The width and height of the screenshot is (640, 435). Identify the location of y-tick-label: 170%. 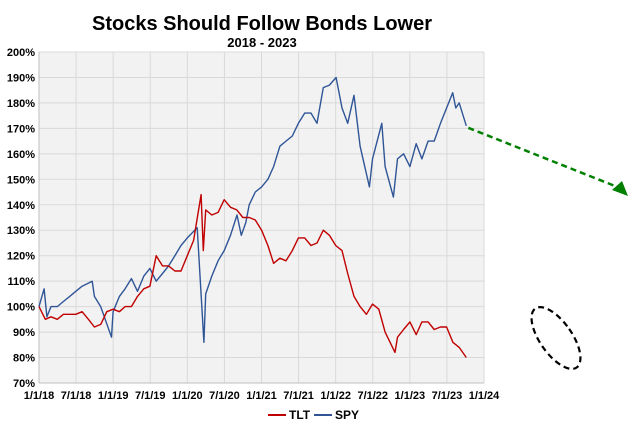
(21, 129).